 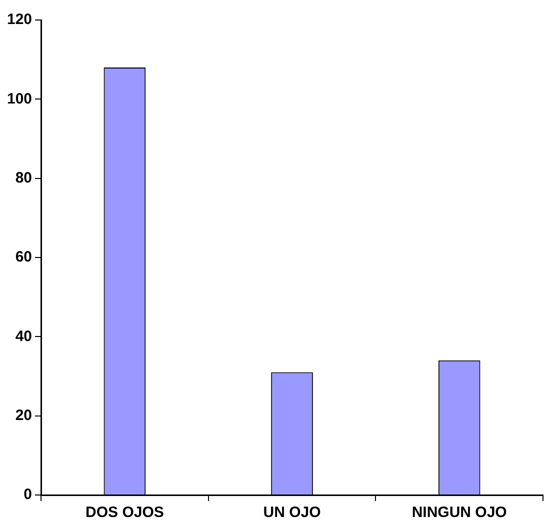 What do you see at coordinates (460, 513) in the screenshot?
I see `x-tick-label: NINGUN OJO` at bounding box center [460, 513].